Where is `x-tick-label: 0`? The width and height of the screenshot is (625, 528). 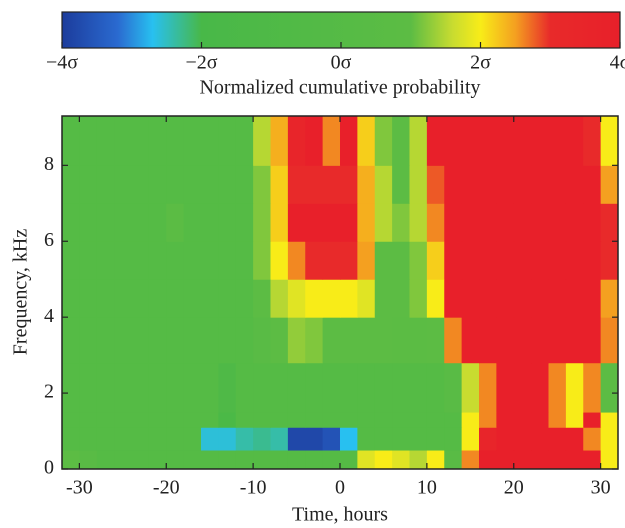 x-tick-label: 0 is located at coordinates (340, 488).